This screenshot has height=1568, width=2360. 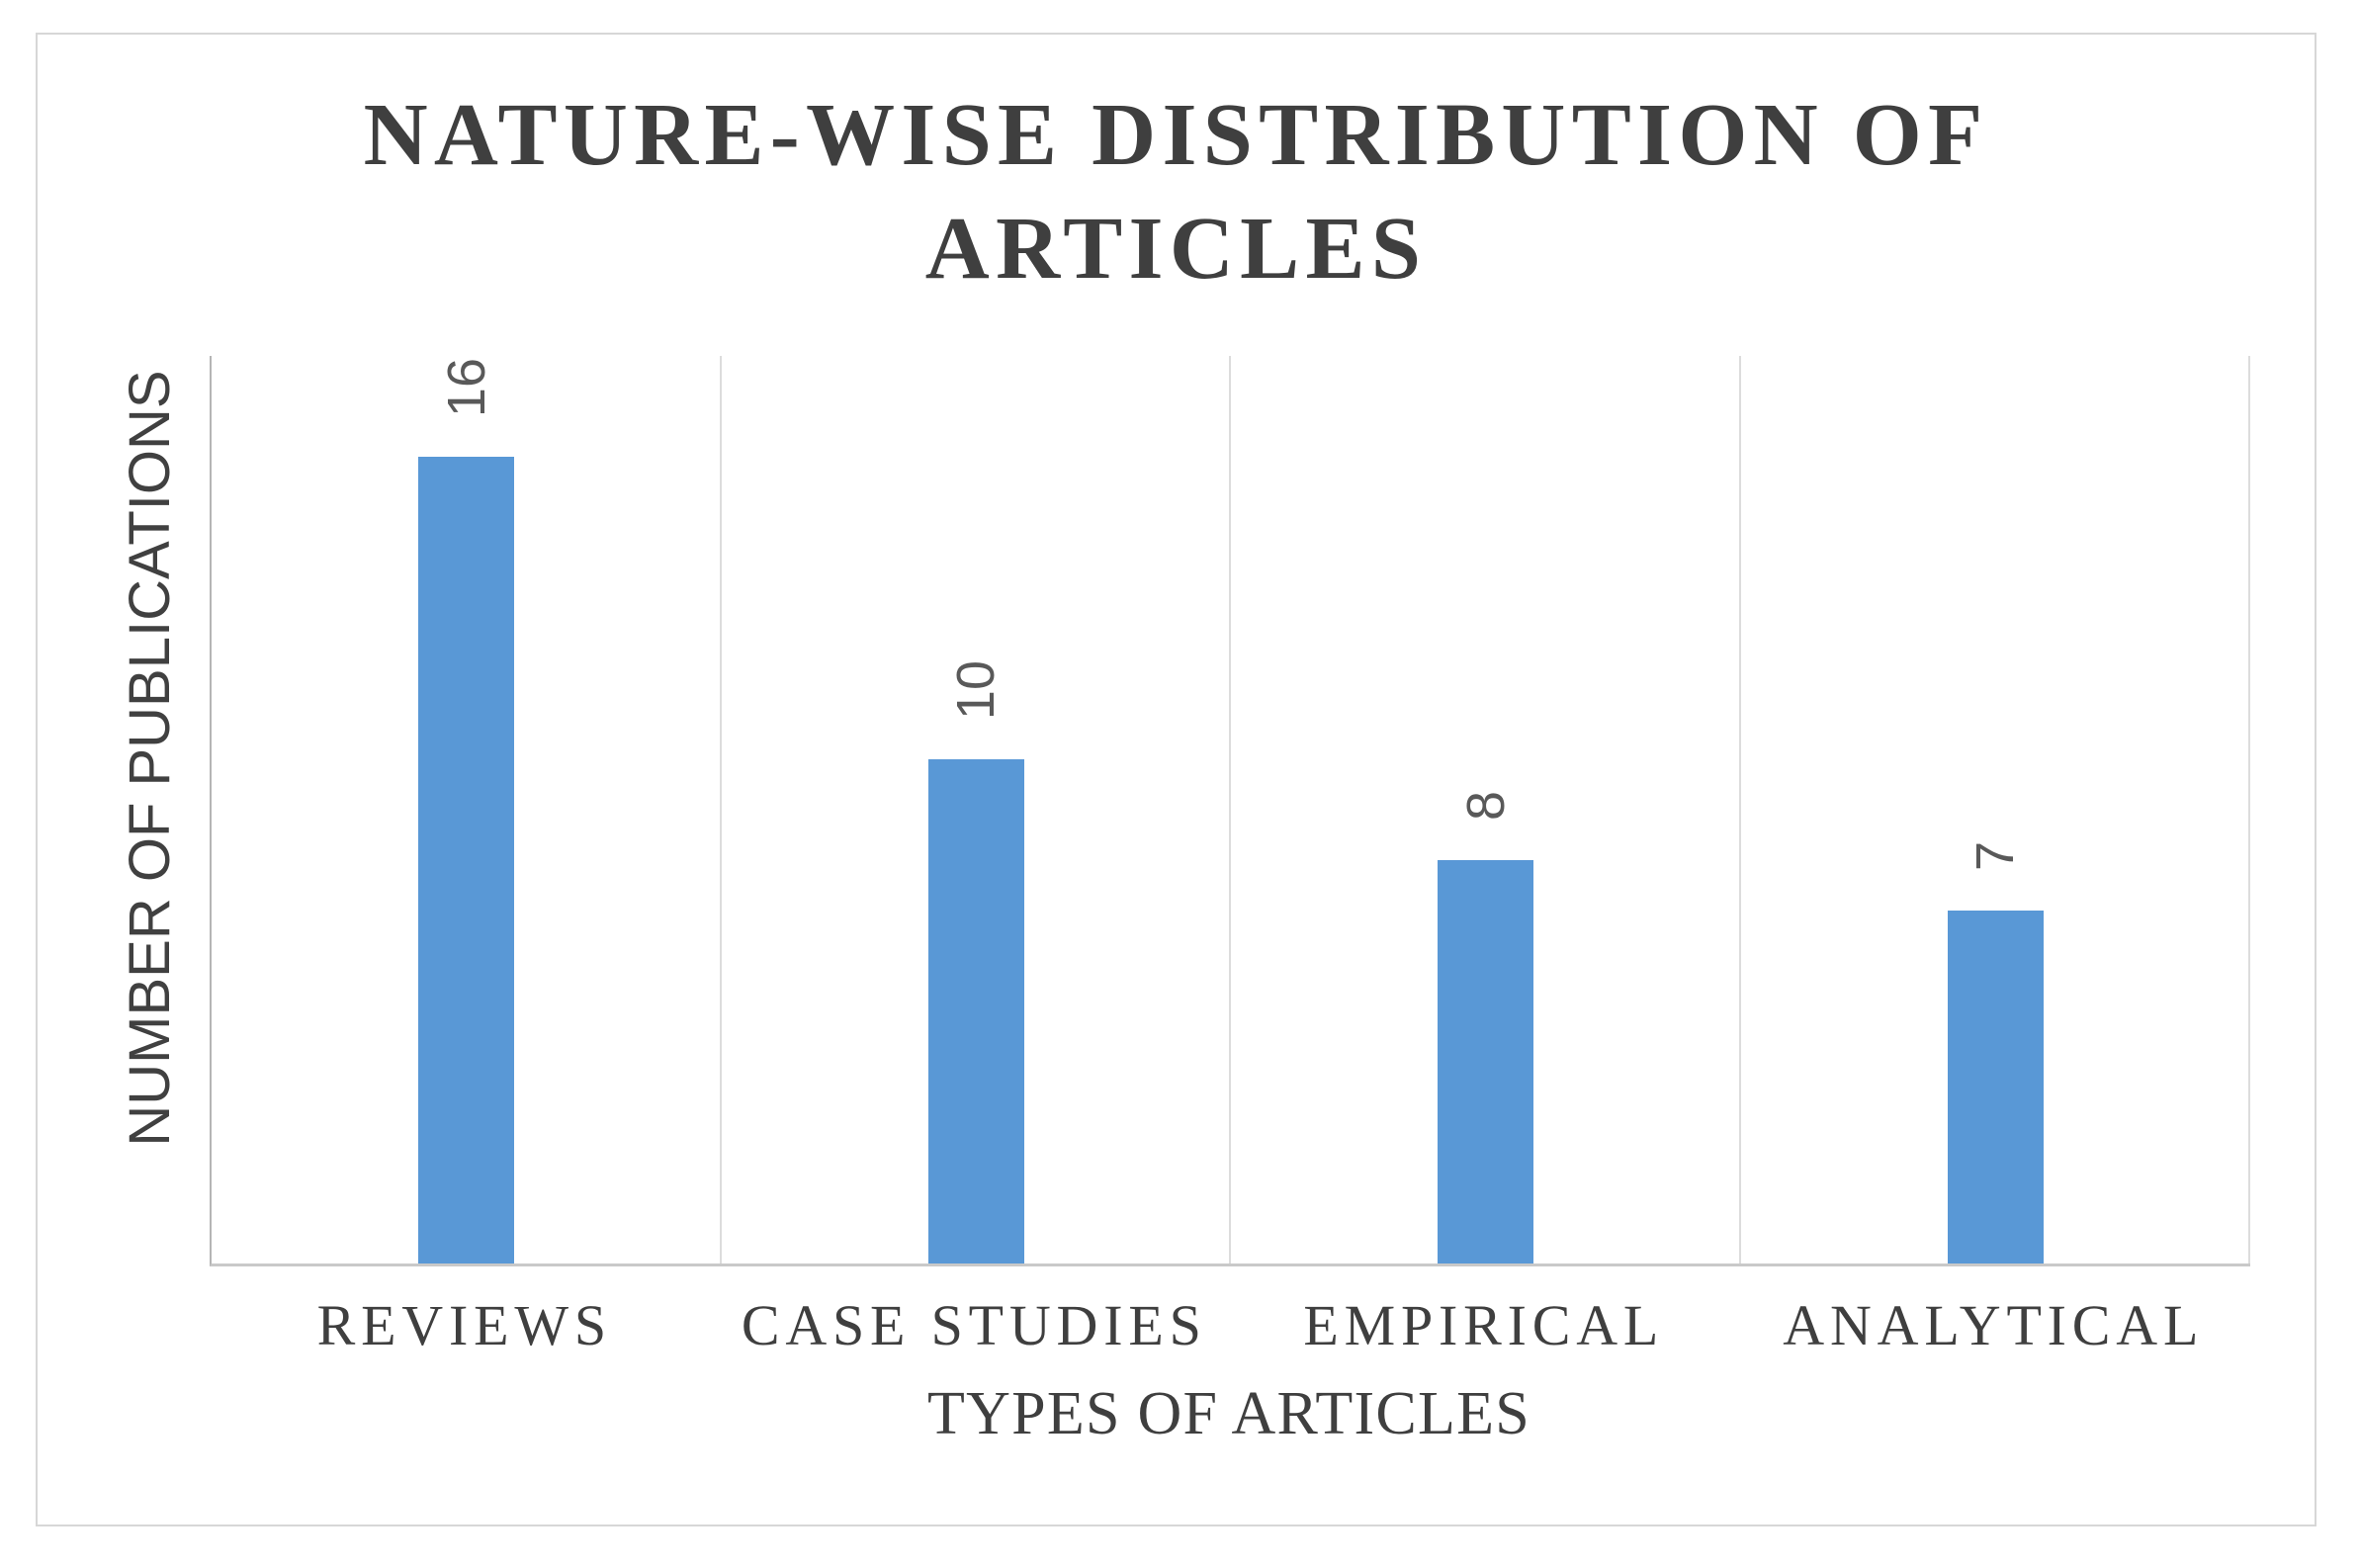 I want to click on chart-title-line-1: NATURE-WISE DISTRIBUTION OF, so click(x=1176, y=135).